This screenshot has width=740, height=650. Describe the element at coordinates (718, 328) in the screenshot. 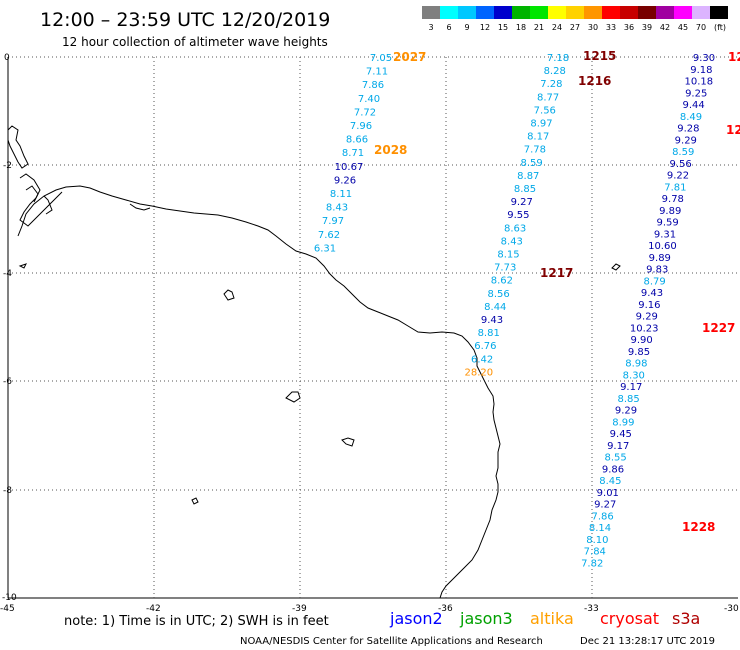

I see `pass-time-label: 1227` at that location.